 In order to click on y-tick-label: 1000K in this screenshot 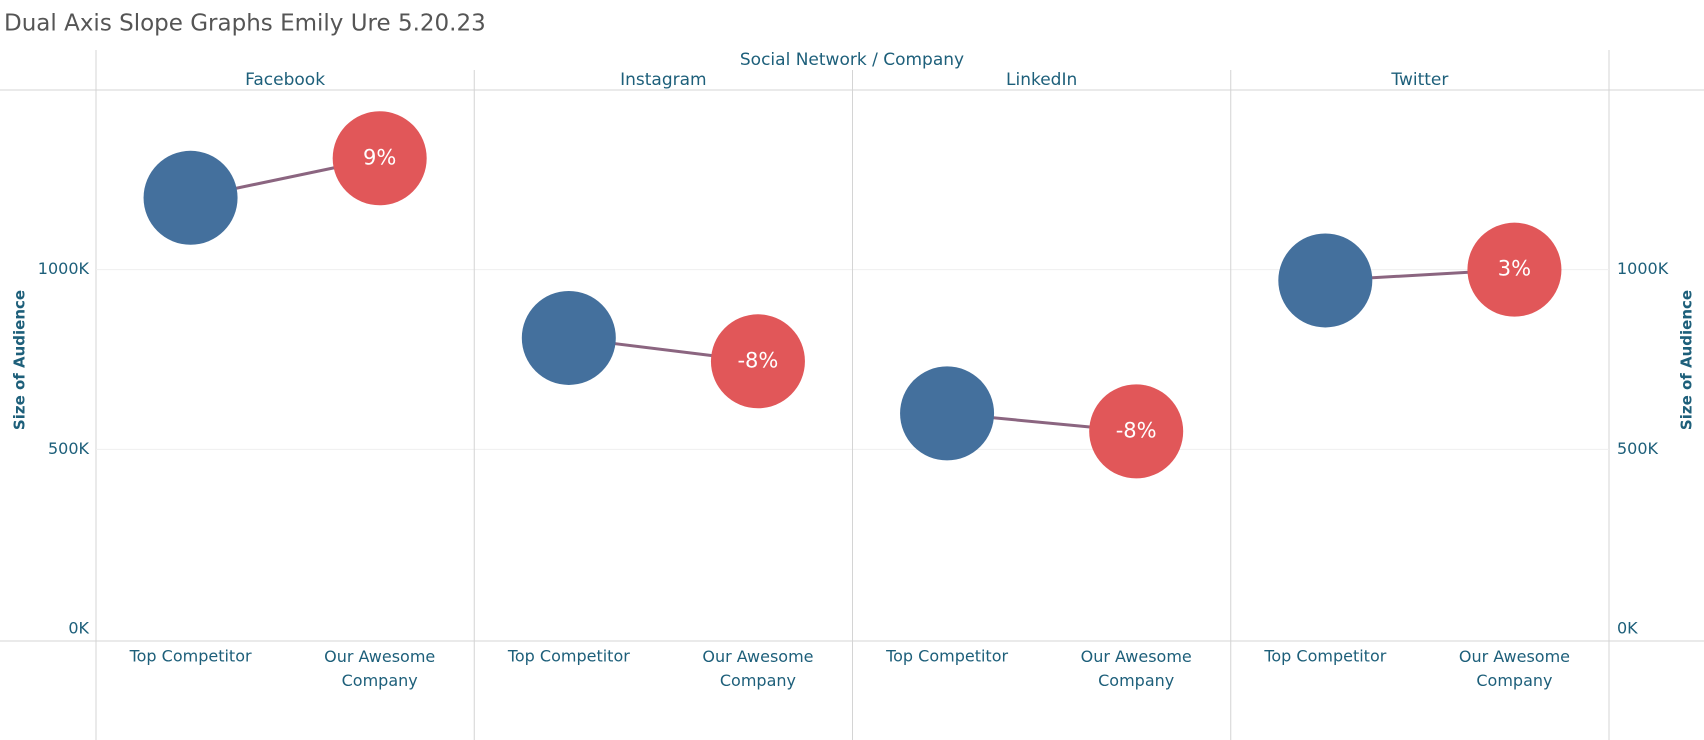, I will do `click(64, 268)`.